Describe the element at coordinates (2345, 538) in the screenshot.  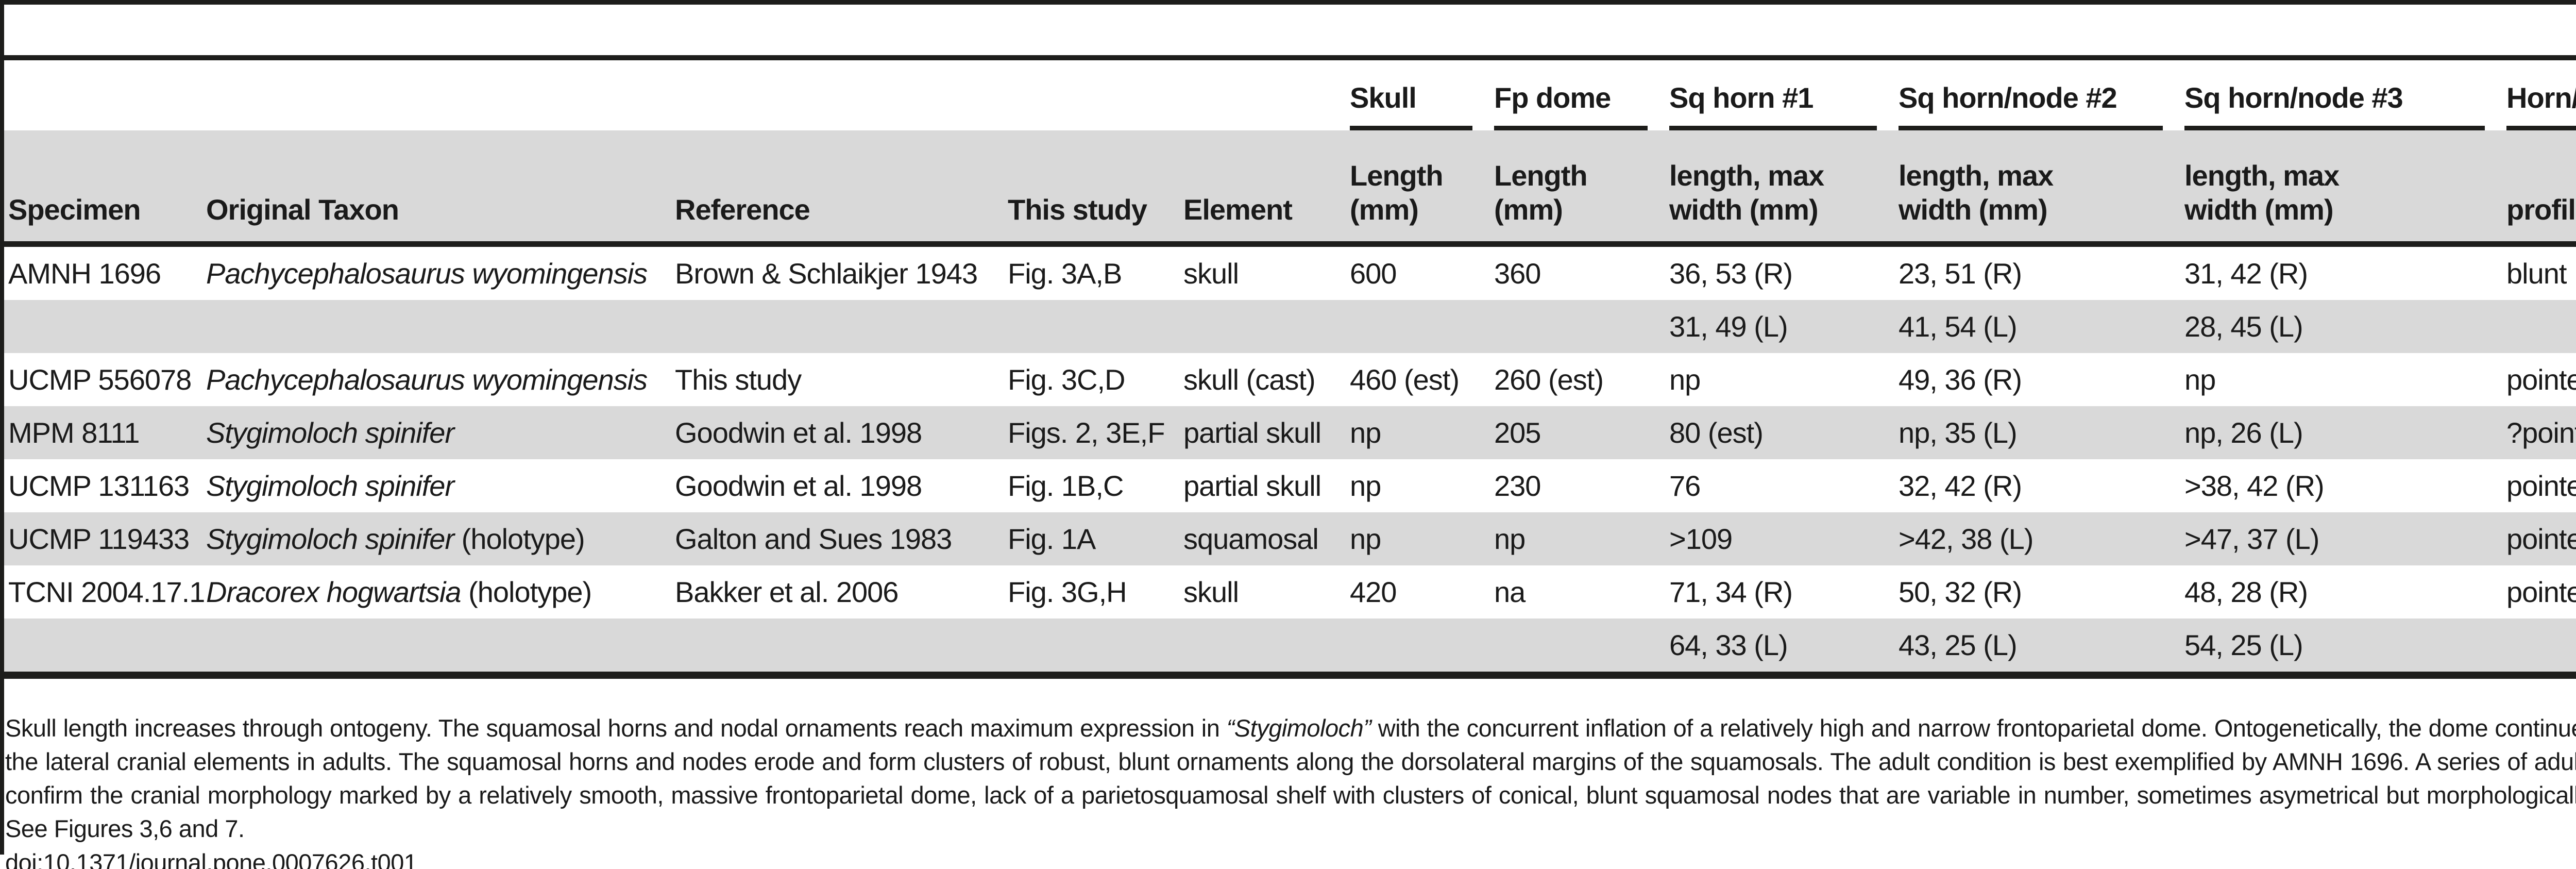
I see `table-cell: >47, 37 (L)` at that location.